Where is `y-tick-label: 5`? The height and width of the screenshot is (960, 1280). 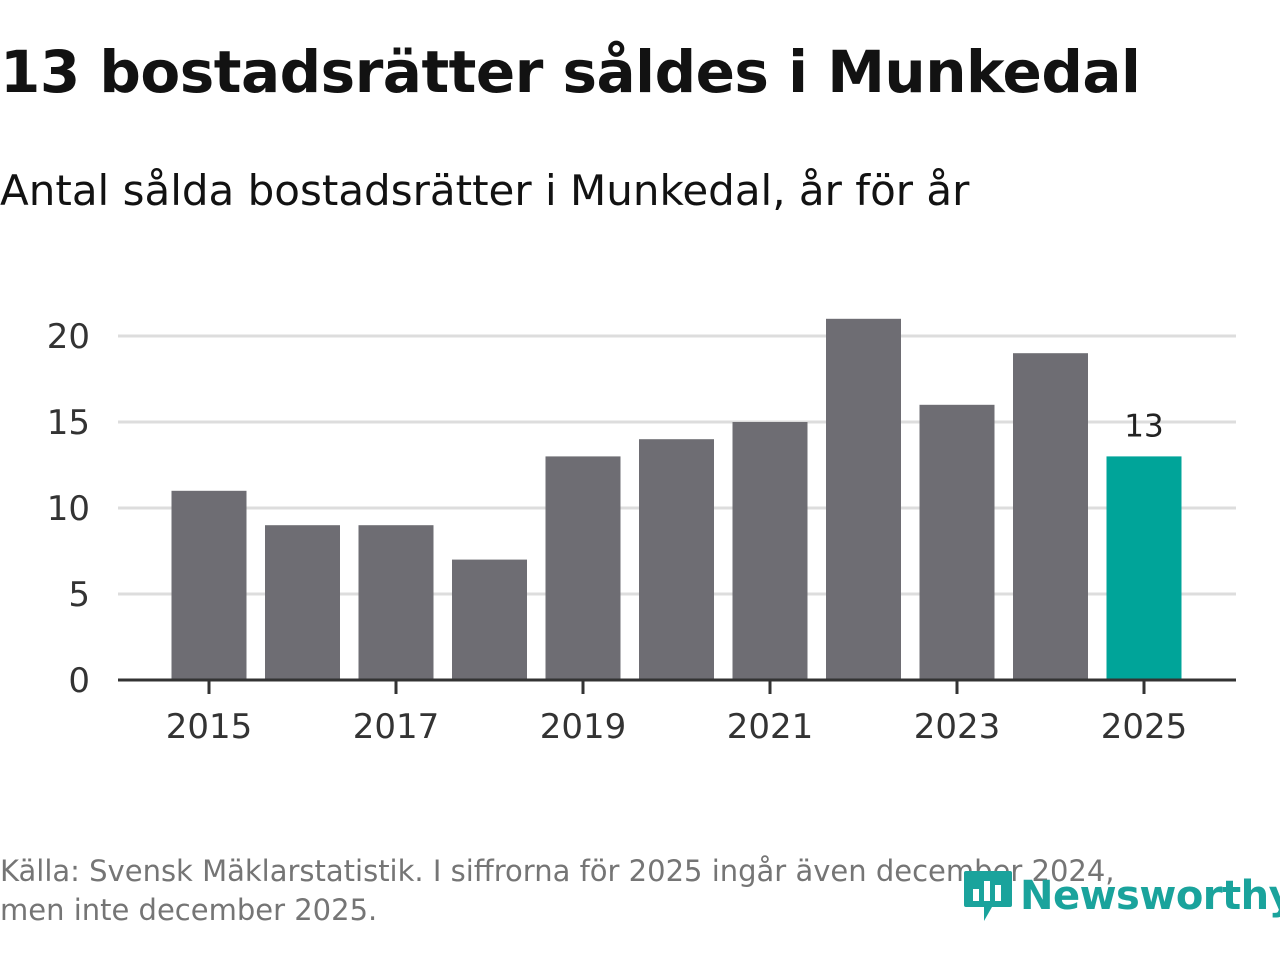
y-tick-label: 5 is located at coordinates (79, 595).